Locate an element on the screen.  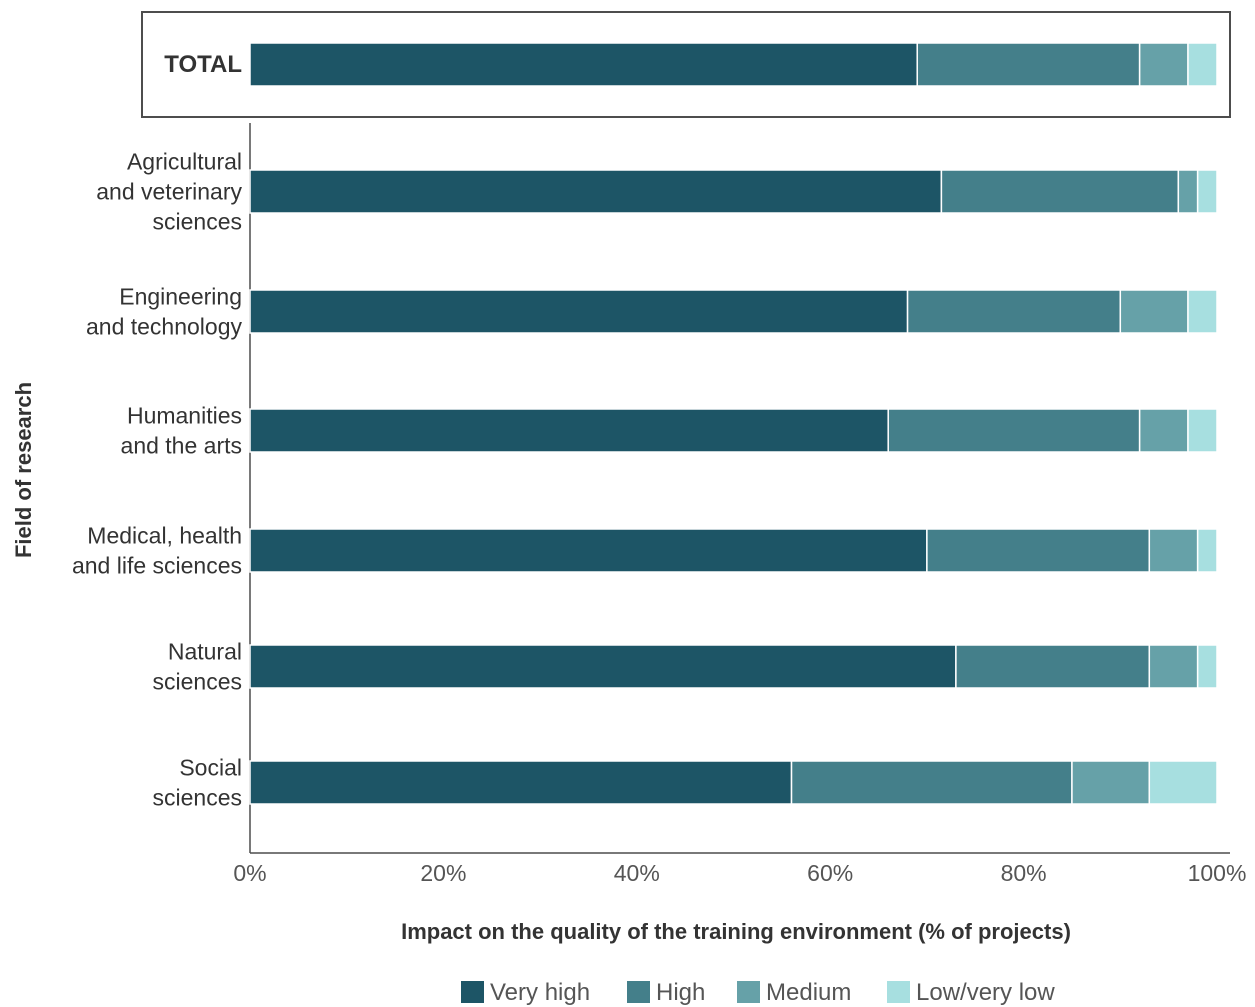
legend-label: Low/very low is located at coordinates (985, 992).